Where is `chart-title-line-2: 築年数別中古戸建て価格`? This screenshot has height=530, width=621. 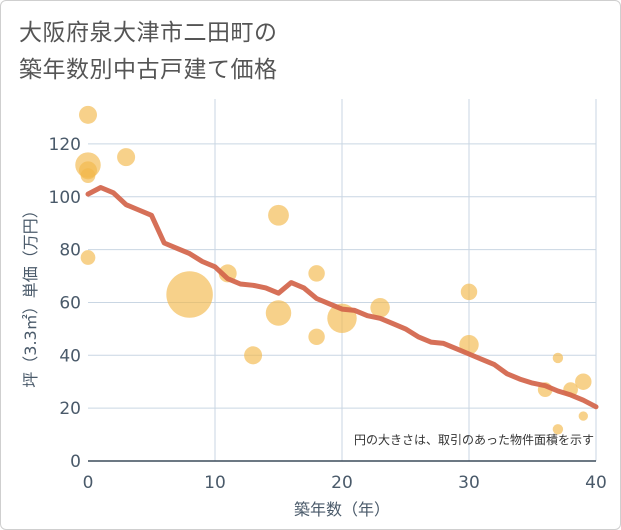
chart-title-line-2: 築年数別中古戸建て価格 is located at coordinates (148, 70).